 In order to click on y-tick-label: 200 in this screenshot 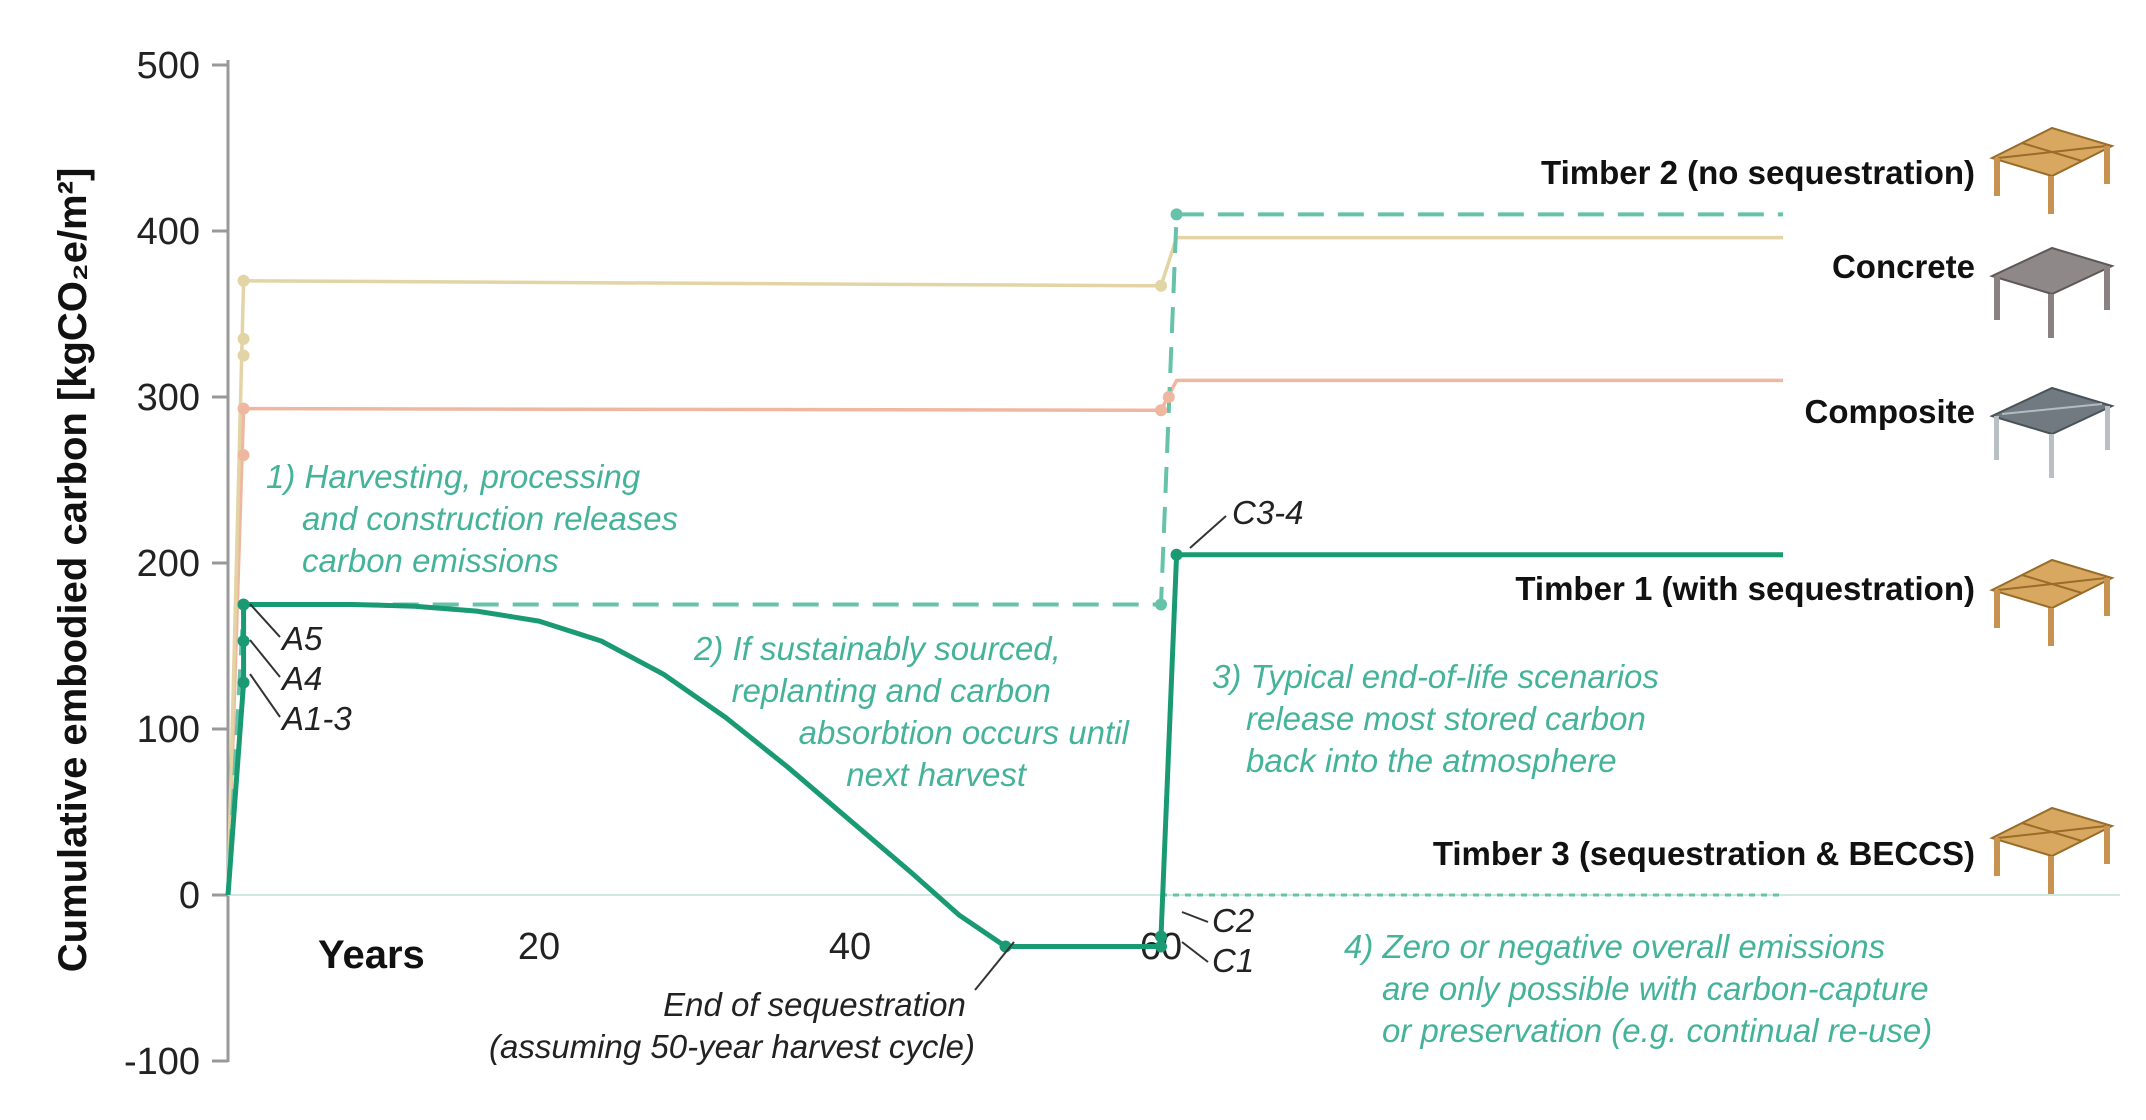, I will do `click(168, 564)`.